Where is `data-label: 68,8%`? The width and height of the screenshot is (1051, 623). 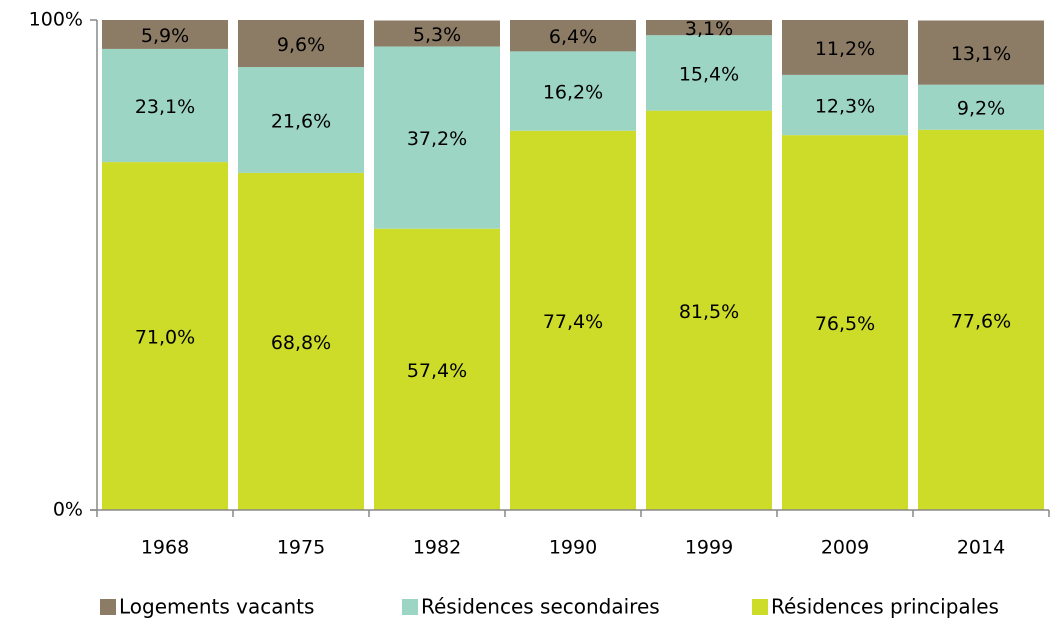 data-label: 68,8% is located at coordinates (301, 343).